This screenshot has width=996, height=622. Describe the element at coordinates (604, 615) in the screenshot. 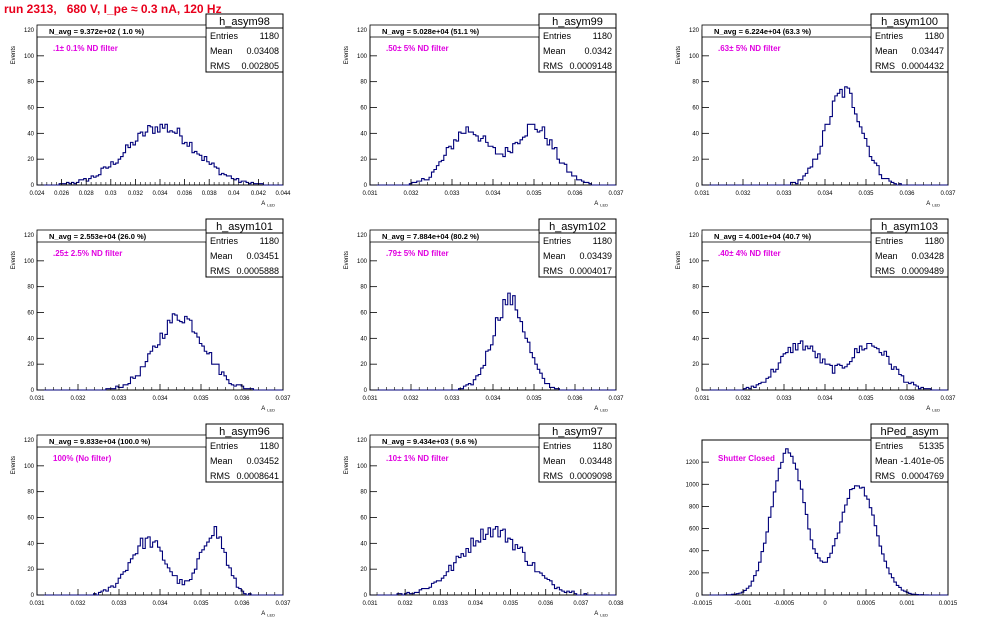

I see `x-axis-label-subscript: LED` at that location.